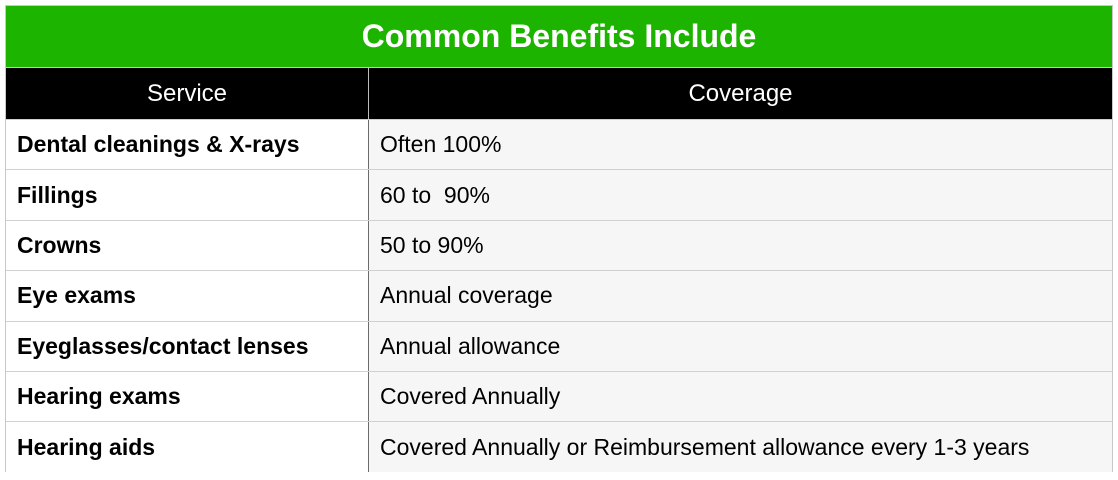 This screenshot has height=480, width=1118. What do you see at coordinates (740, 145) in the screenshot?
I see `coverage-cell: Often 100%` at bounding box center [740, 145].